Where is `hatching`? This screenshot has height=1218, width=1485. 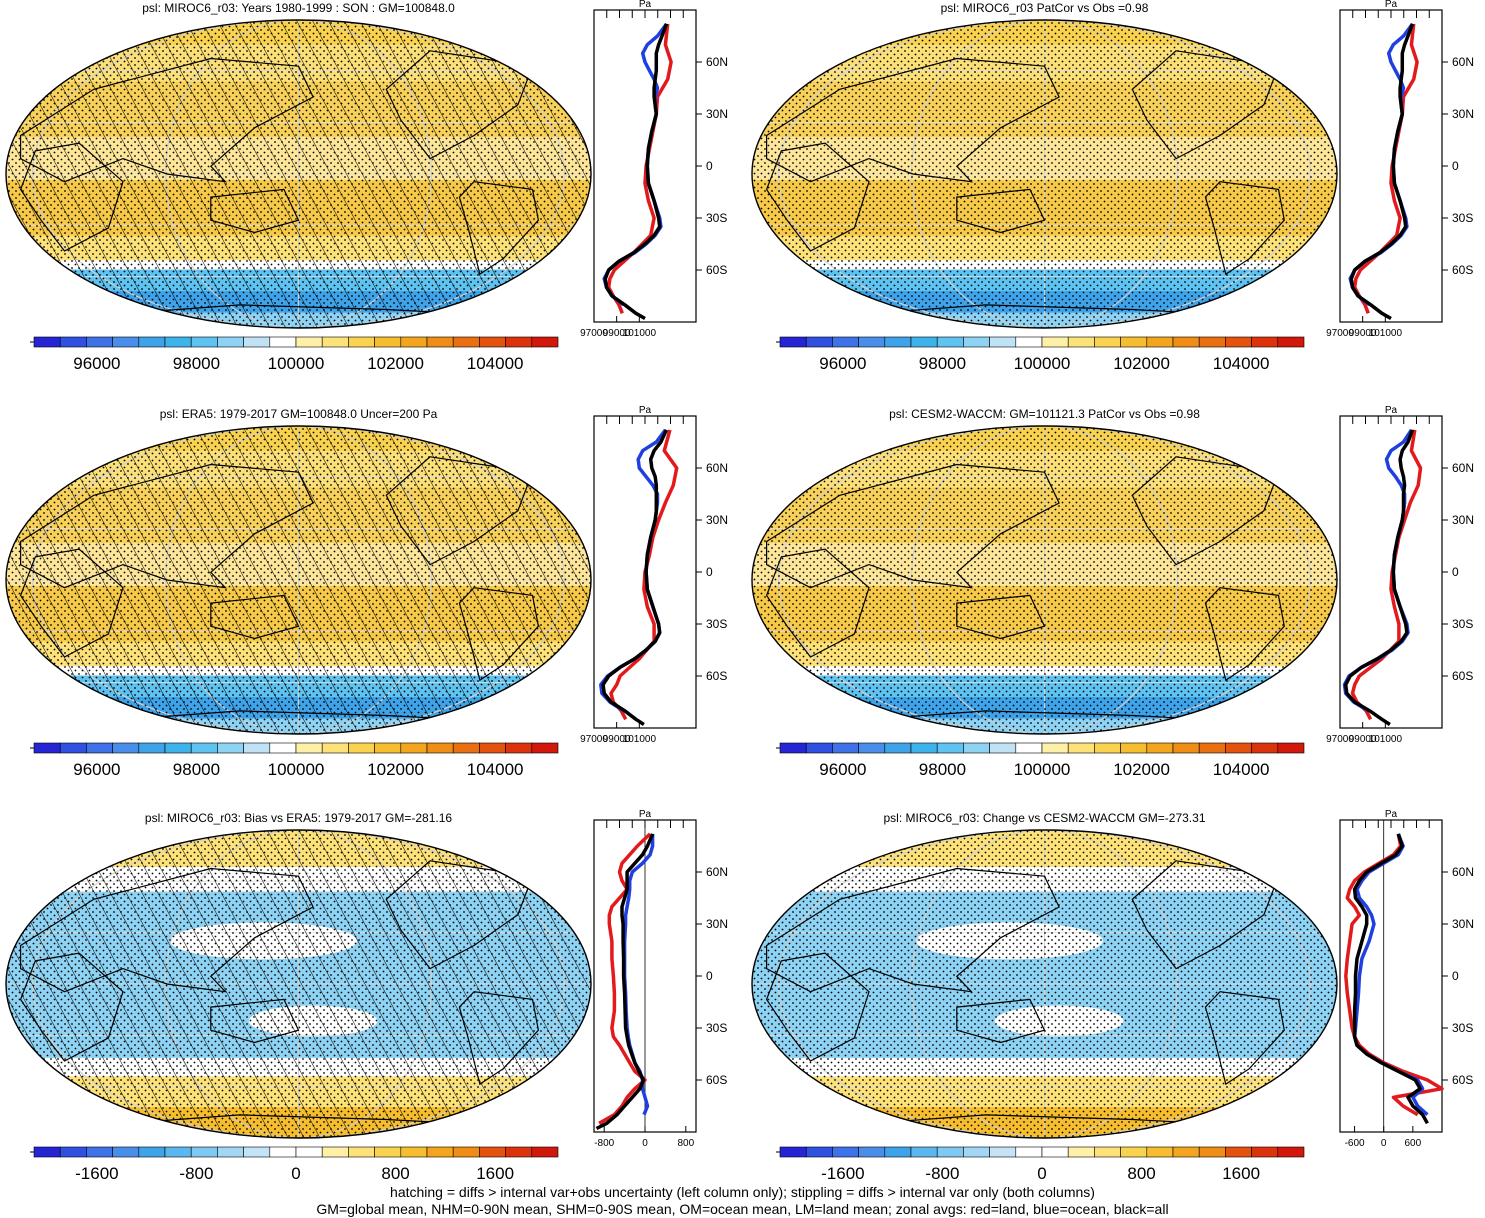 hatching is located at coordinates (298, 984).